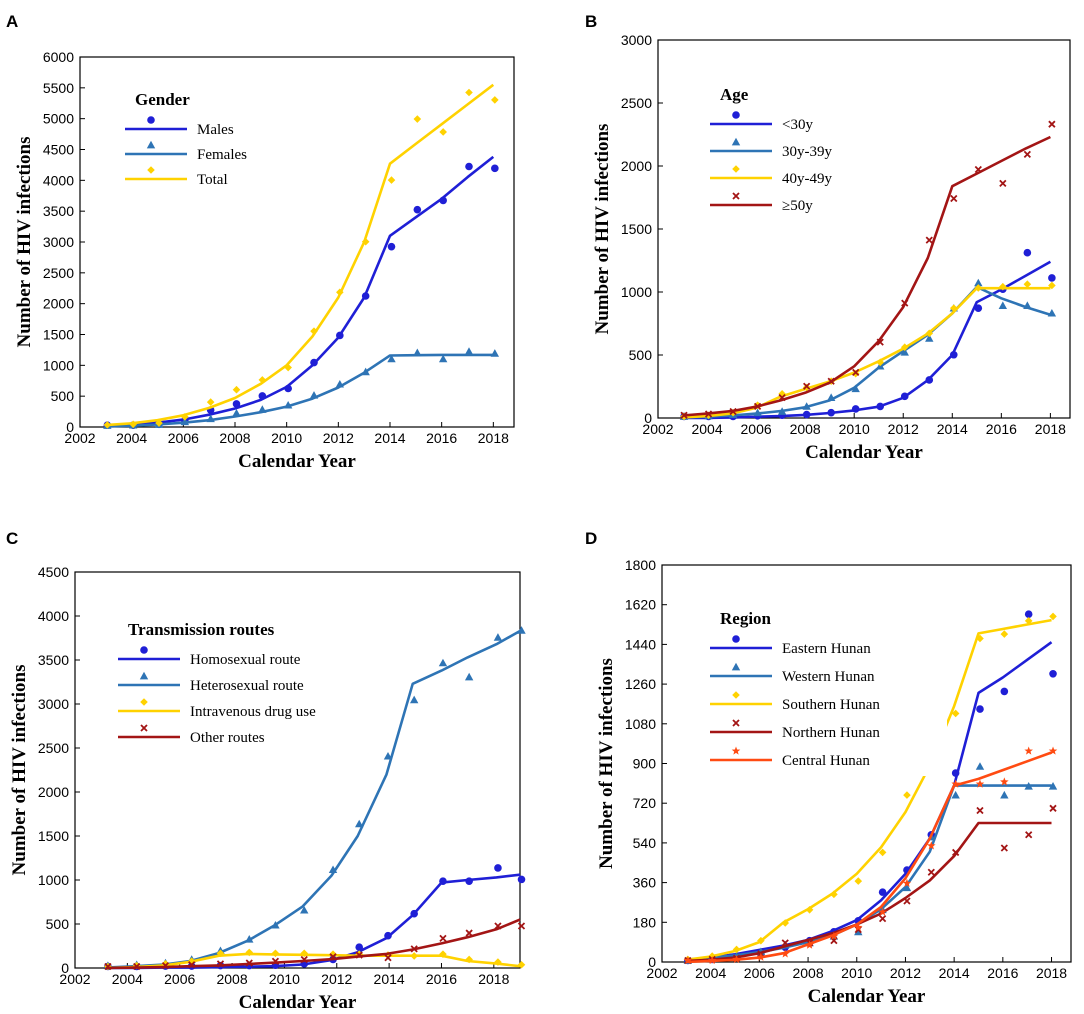 The image size is (1084, 1014). Describe the element at coordinates (58, 335) in the screenshot. I see `y-tick-label: 1500` at that location.